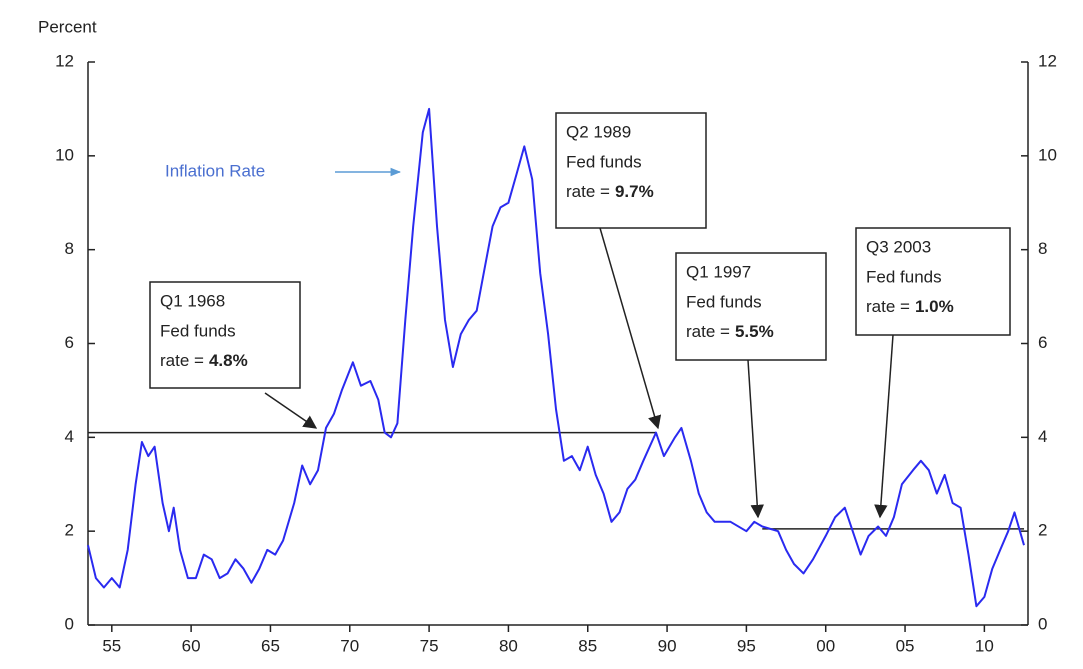  Describe the element at coordinates (508, 645) in the screenshot. I see `x-tick-label: 80` at that location.